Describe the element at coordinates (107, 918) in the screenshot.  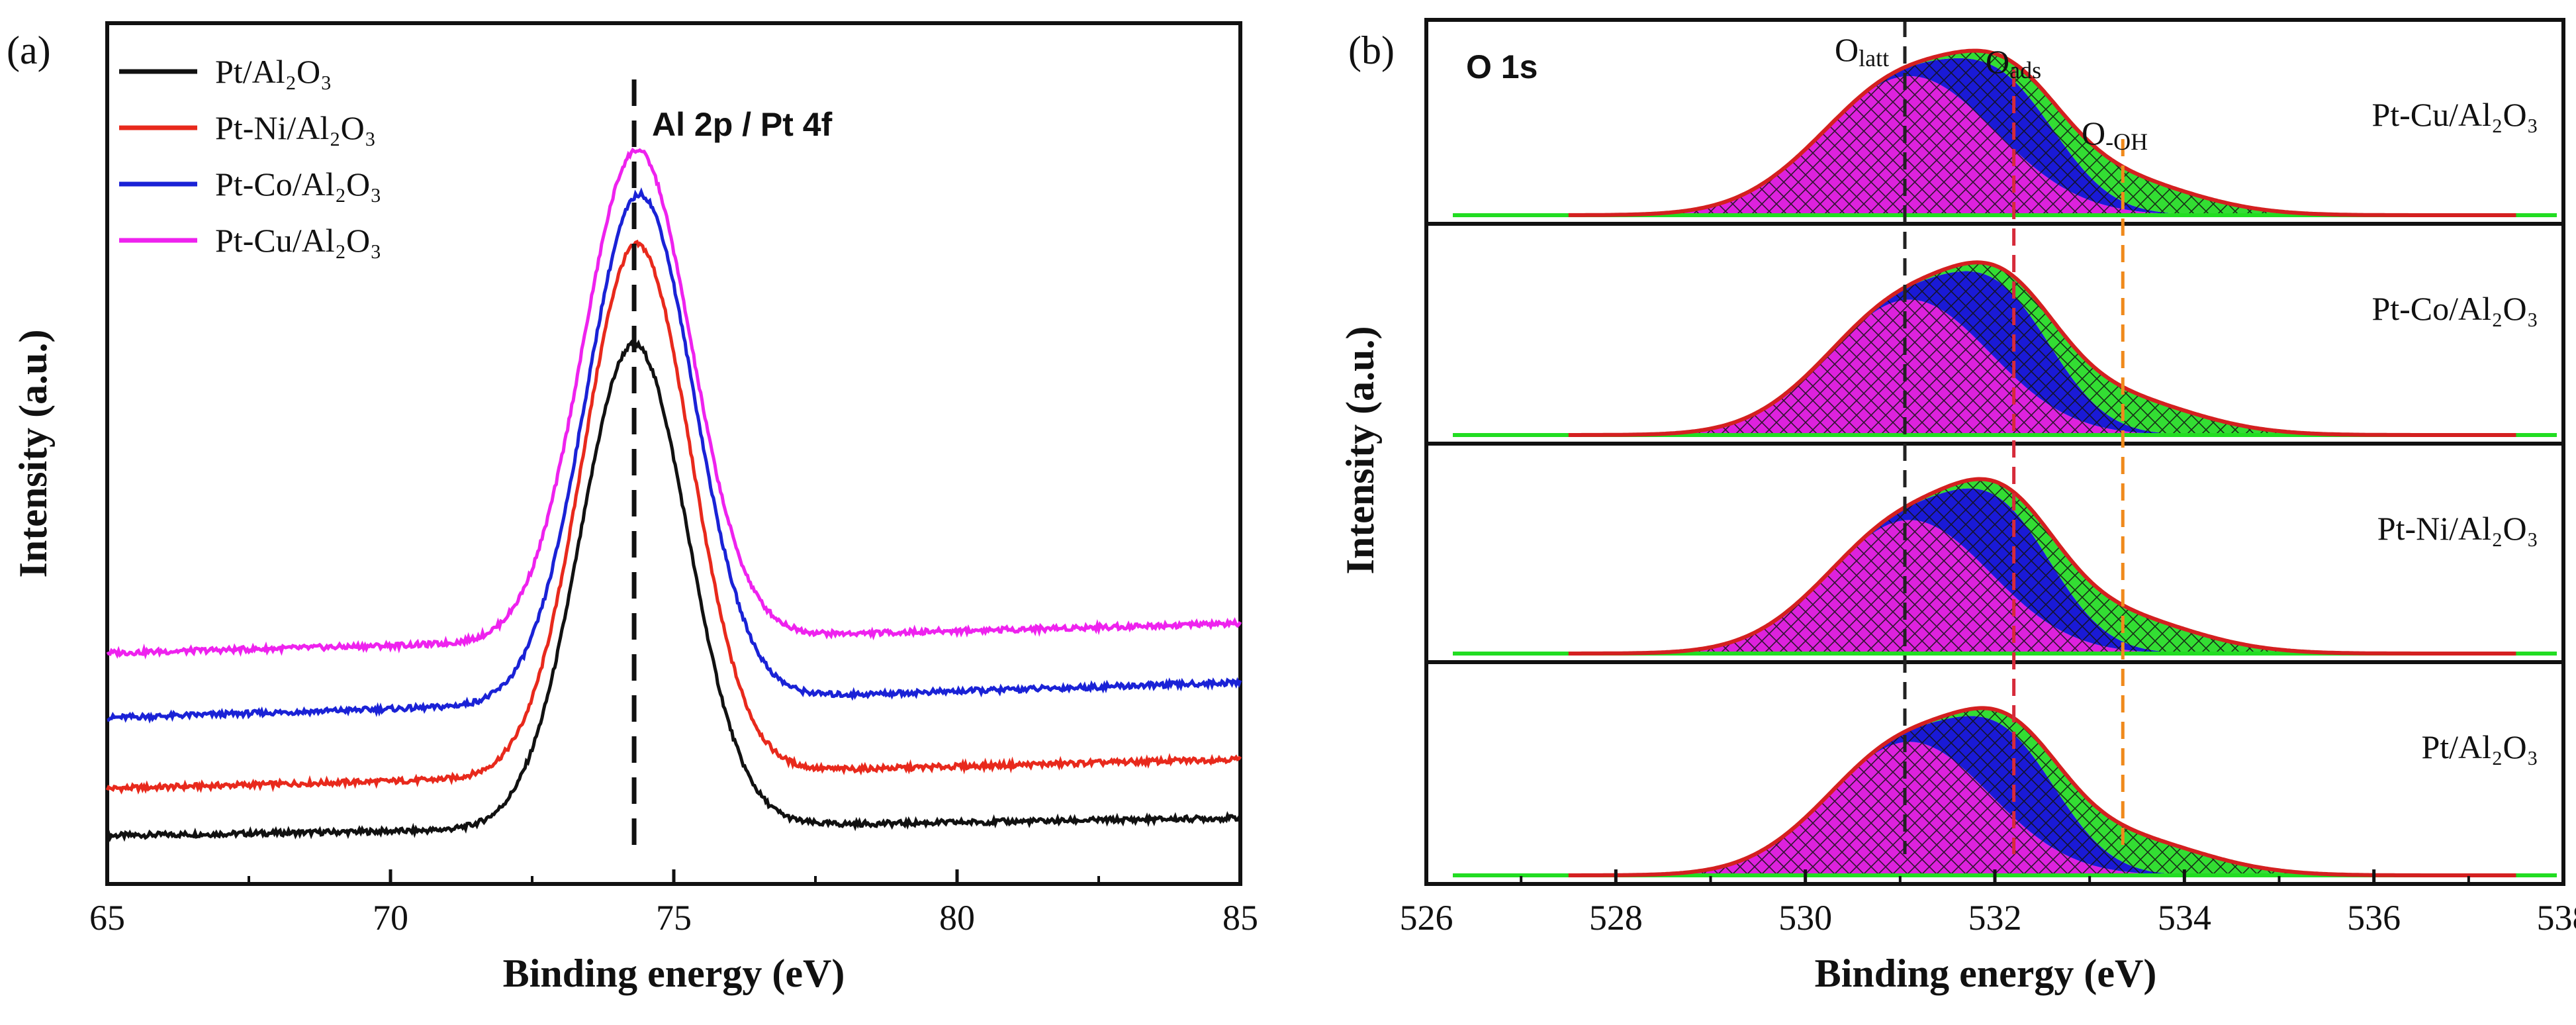
I see `x-tick-label: 65` at that location.